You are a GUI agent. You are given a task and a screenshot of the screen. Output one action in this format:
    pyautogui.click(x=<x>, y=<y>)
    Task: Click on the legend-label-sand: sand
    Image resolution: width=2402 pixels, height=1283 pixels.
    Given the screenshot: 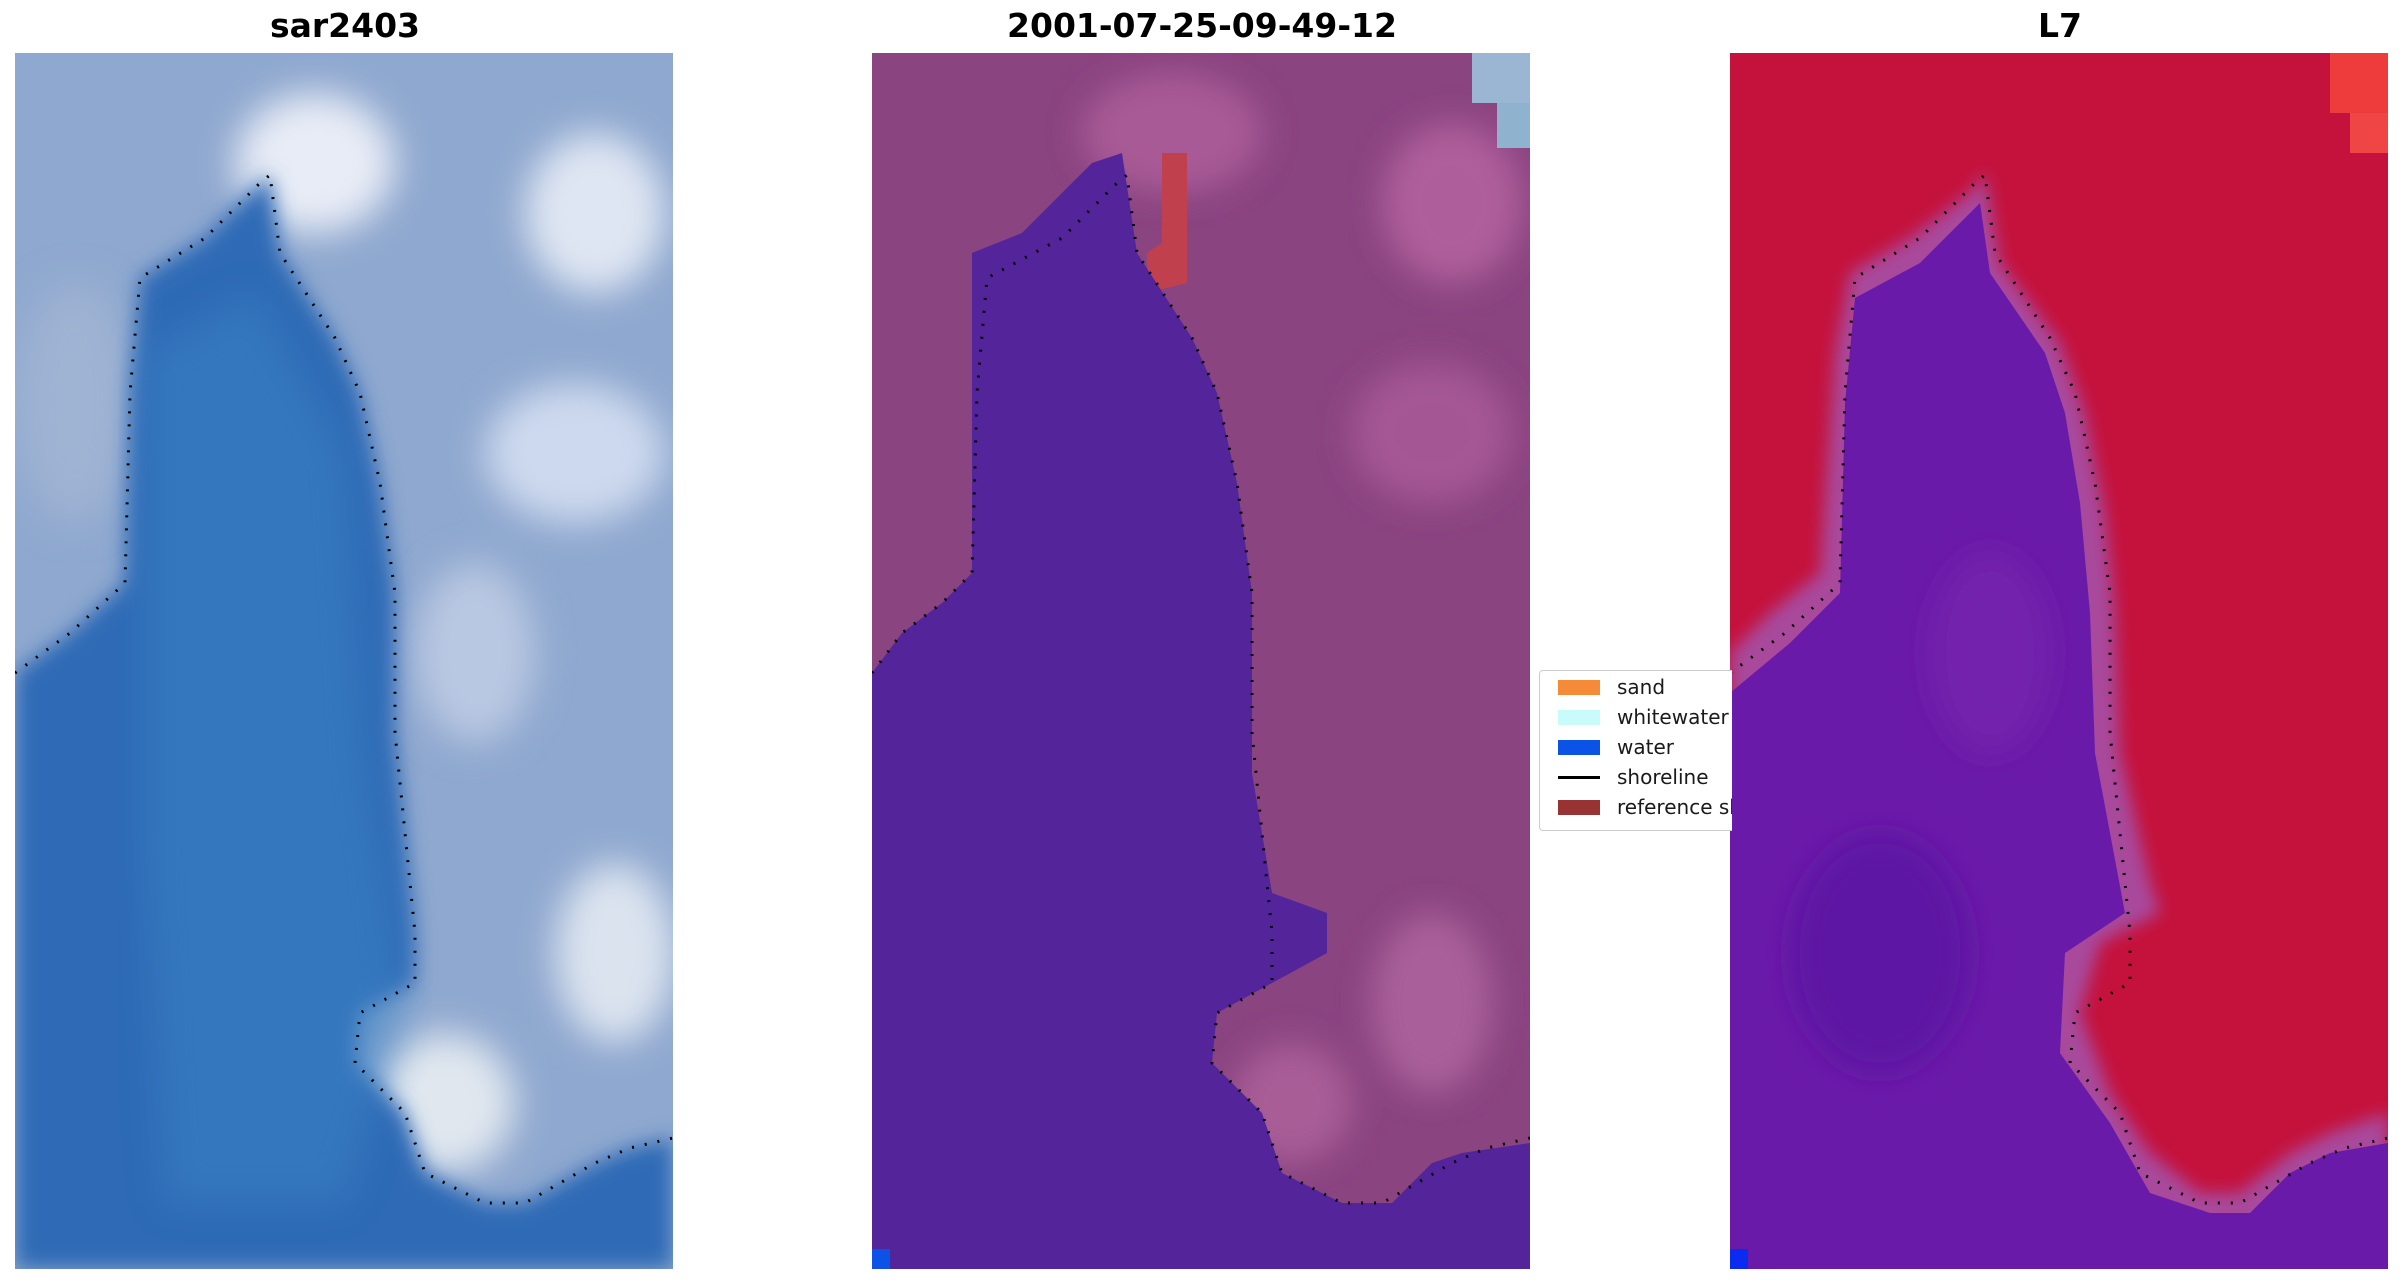 What is the action you would take?
    pyautogui.click(x=1641, y=687)
    